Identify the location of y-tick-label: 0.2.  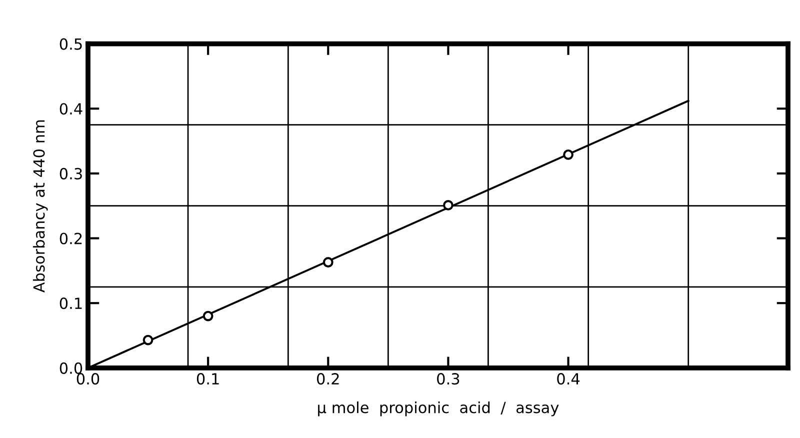
(71, 238).